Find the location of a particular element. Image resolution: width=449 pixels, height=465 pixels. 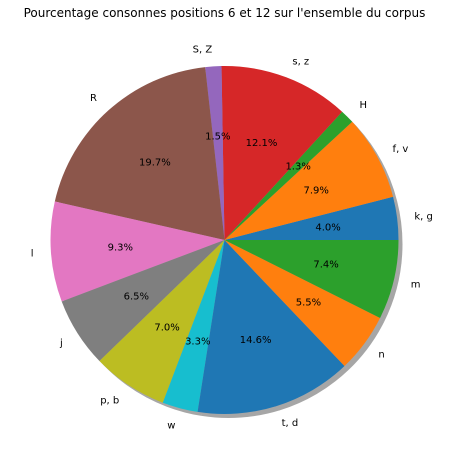

slice-label-w: w is located at coordinates (171, 426).